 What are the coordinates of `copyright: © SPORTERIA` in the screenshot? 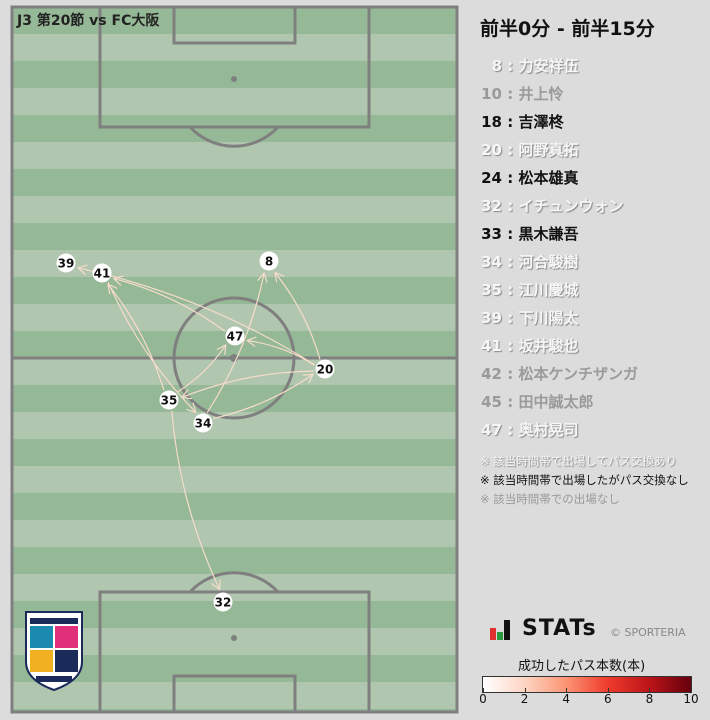 It's located at (648, 632).